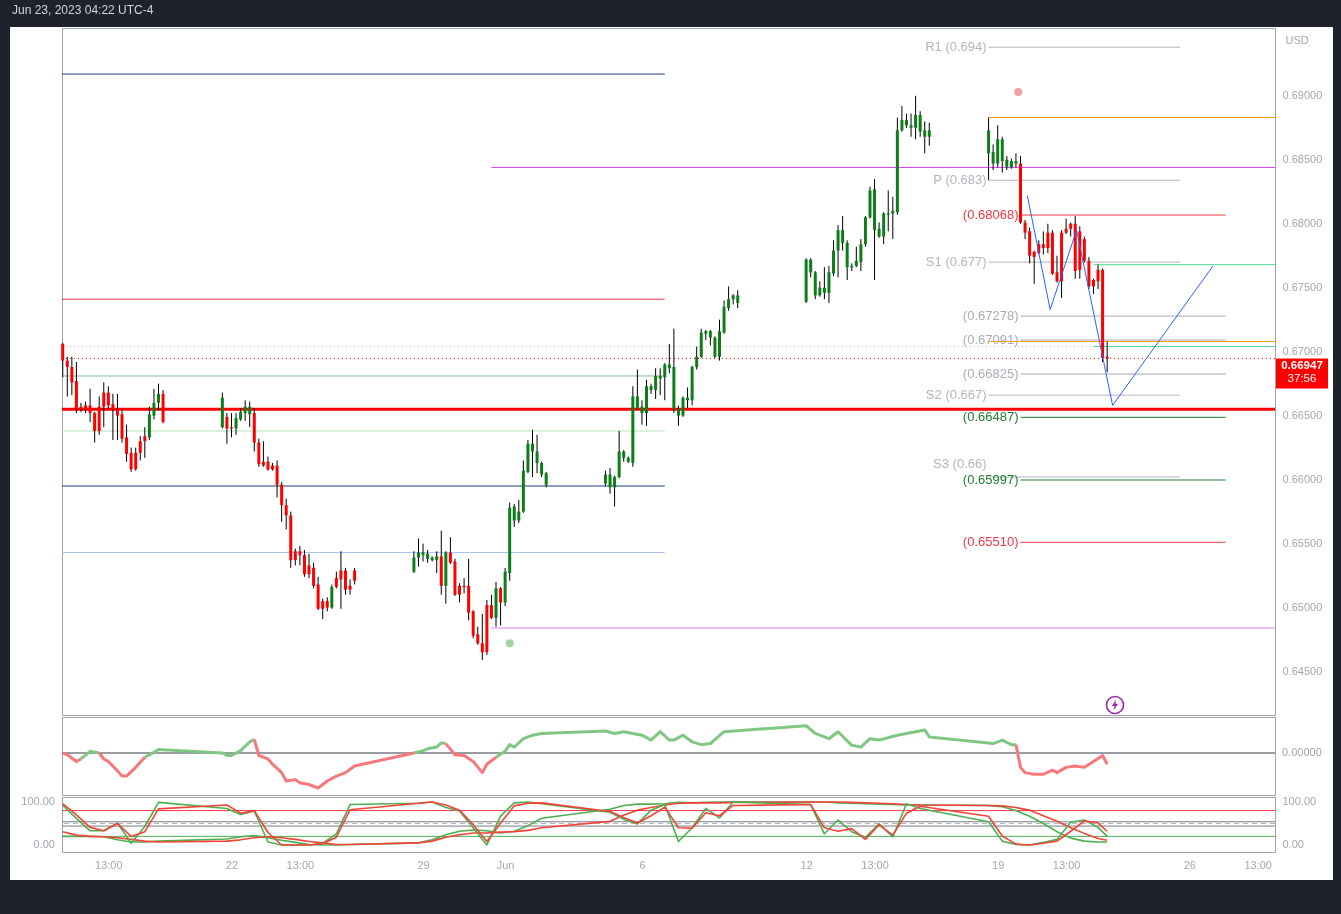 The height and width of the screenshot is (914, 1341). I want to click on x-tick-label: 12, so click(806, 864).